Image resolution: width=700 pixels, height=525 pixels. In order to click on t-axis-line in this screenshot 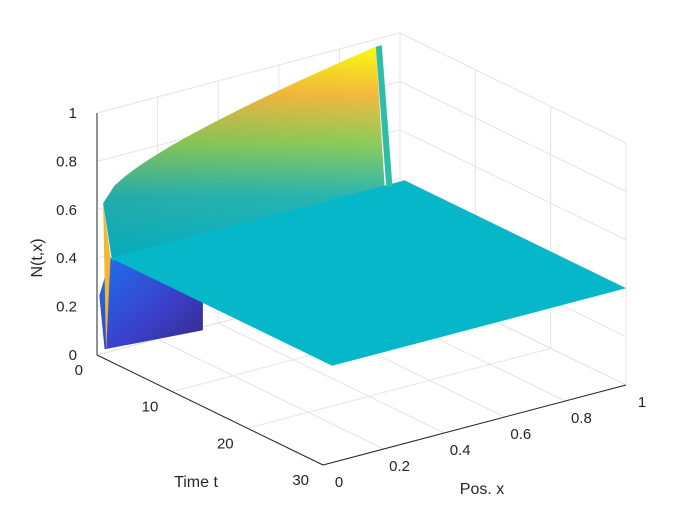, I will do `click(210, 410)`.